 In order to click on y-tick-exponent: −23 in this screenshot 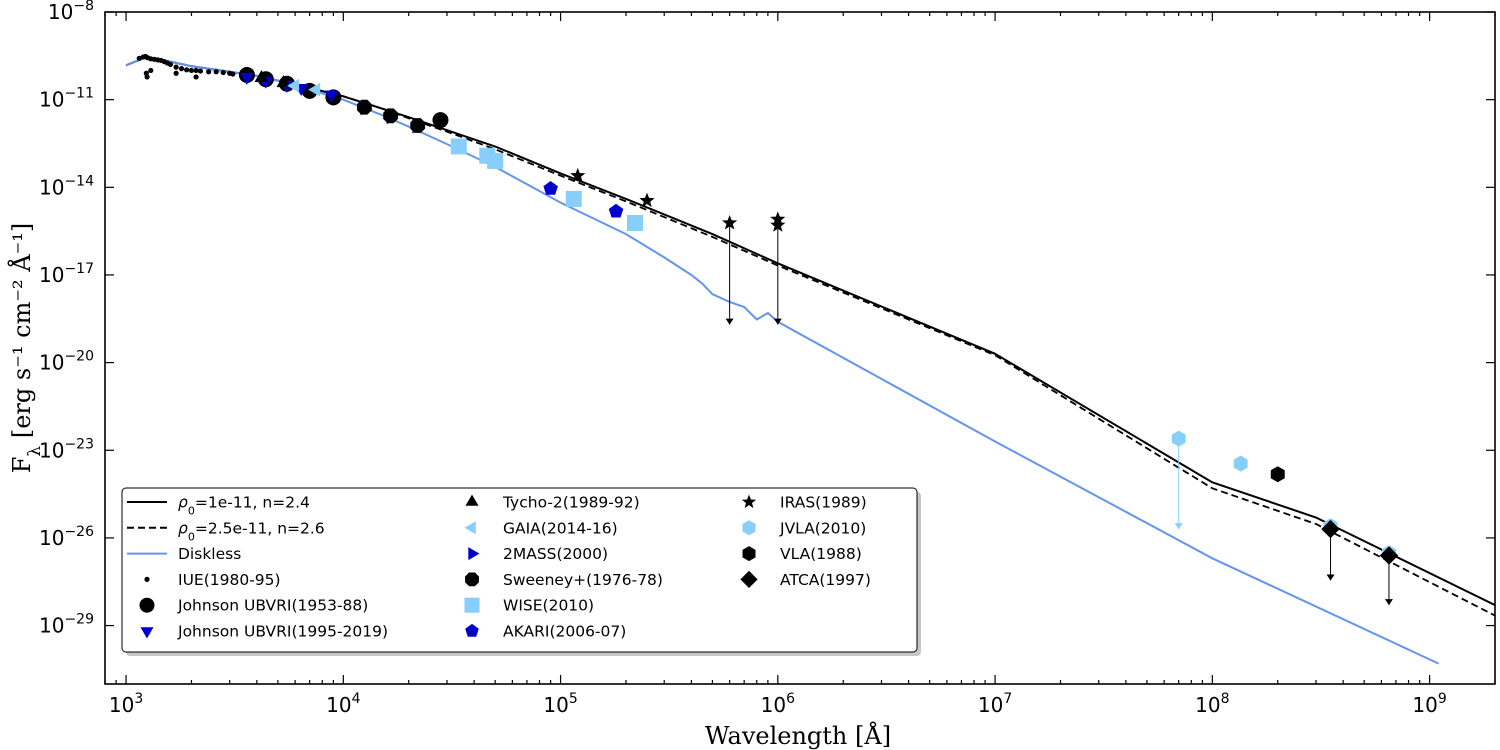, I will do `click(79, 444)`.